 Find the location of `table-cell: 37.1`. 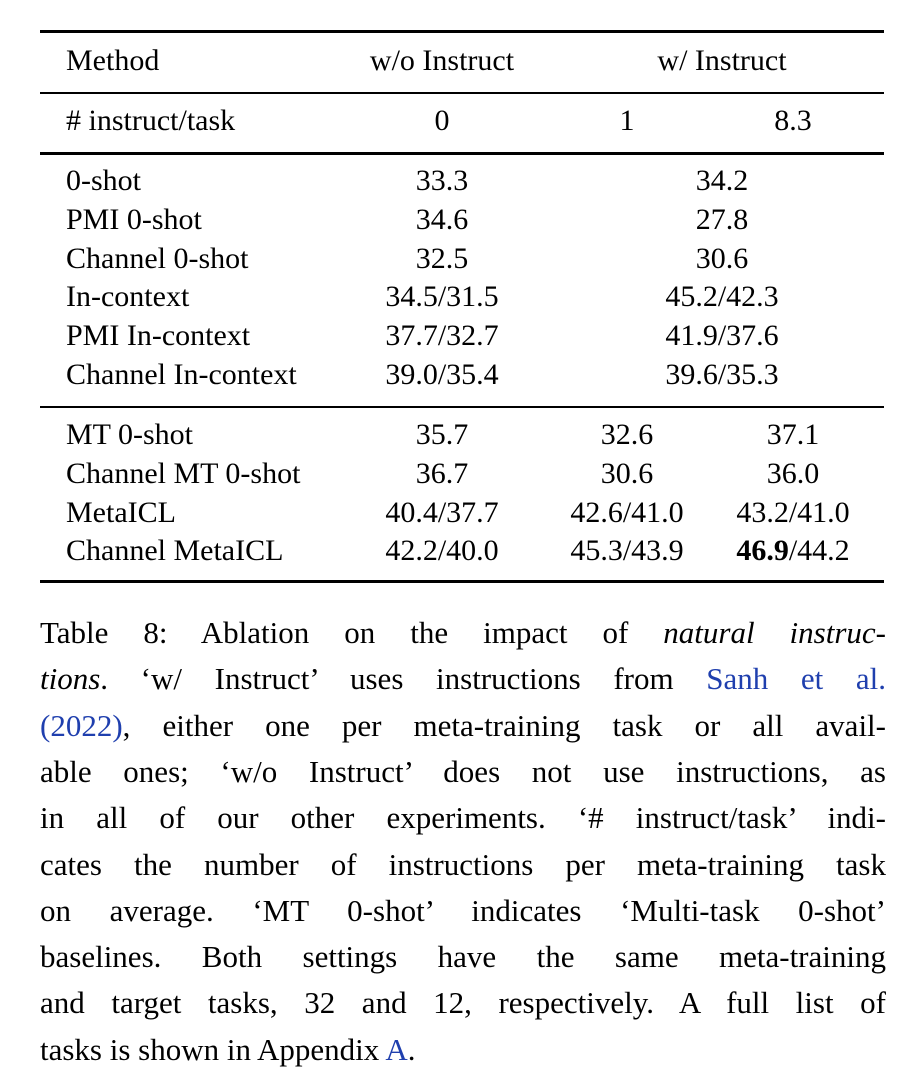

table-cell: 37.1 is located at coordinates (793, 434).